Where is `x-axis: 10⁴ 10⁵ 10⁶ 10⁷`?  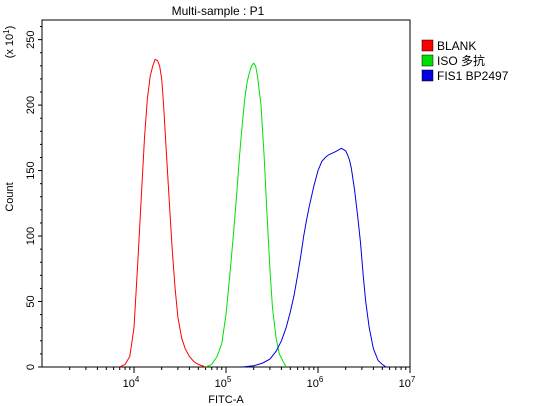
x-axis: 10⁴ 10⁵ 10⁶ 10⁷ is located at coordinates (242, 378).